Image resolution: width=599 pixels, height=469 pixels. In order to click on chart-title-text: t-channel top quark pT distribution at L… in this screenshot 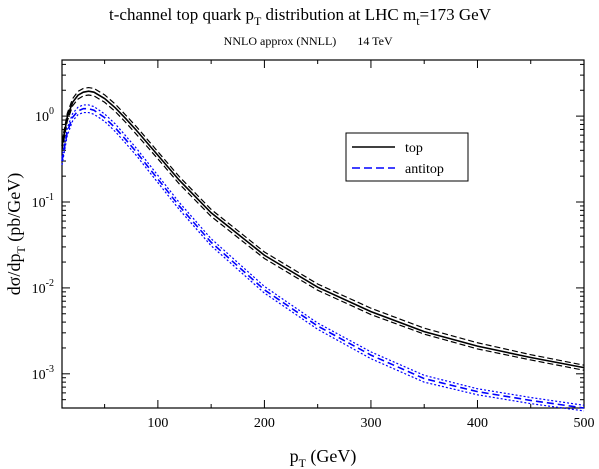, I will do `click(300, 16)`.